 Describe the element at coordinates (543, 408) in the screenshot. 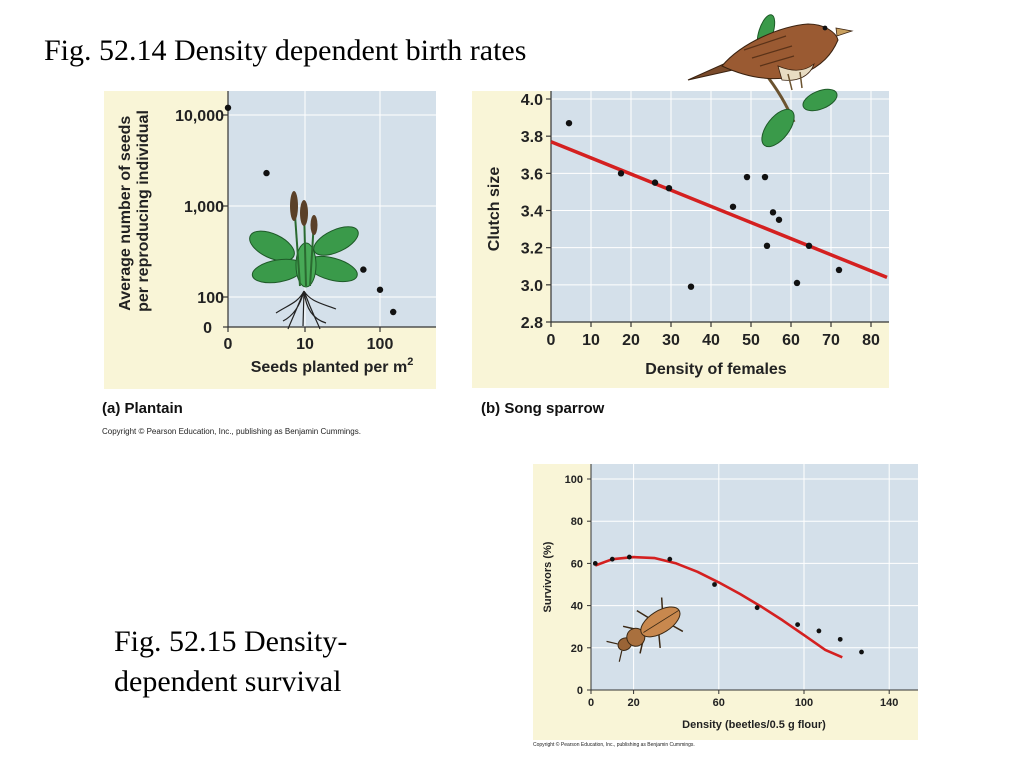

I see `panel-label-b: (b) Song sparrow` at that location.